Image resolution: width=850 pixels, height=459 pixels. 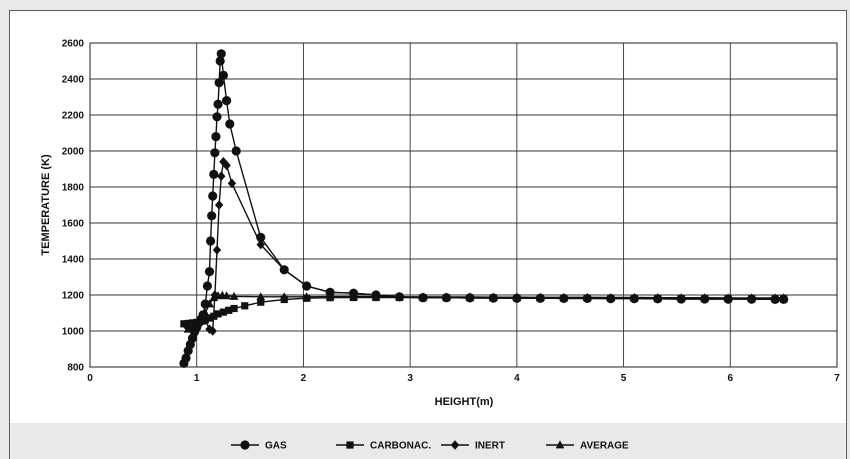 I want to click on x-tick-label: 6, so click(x=731, y=378).